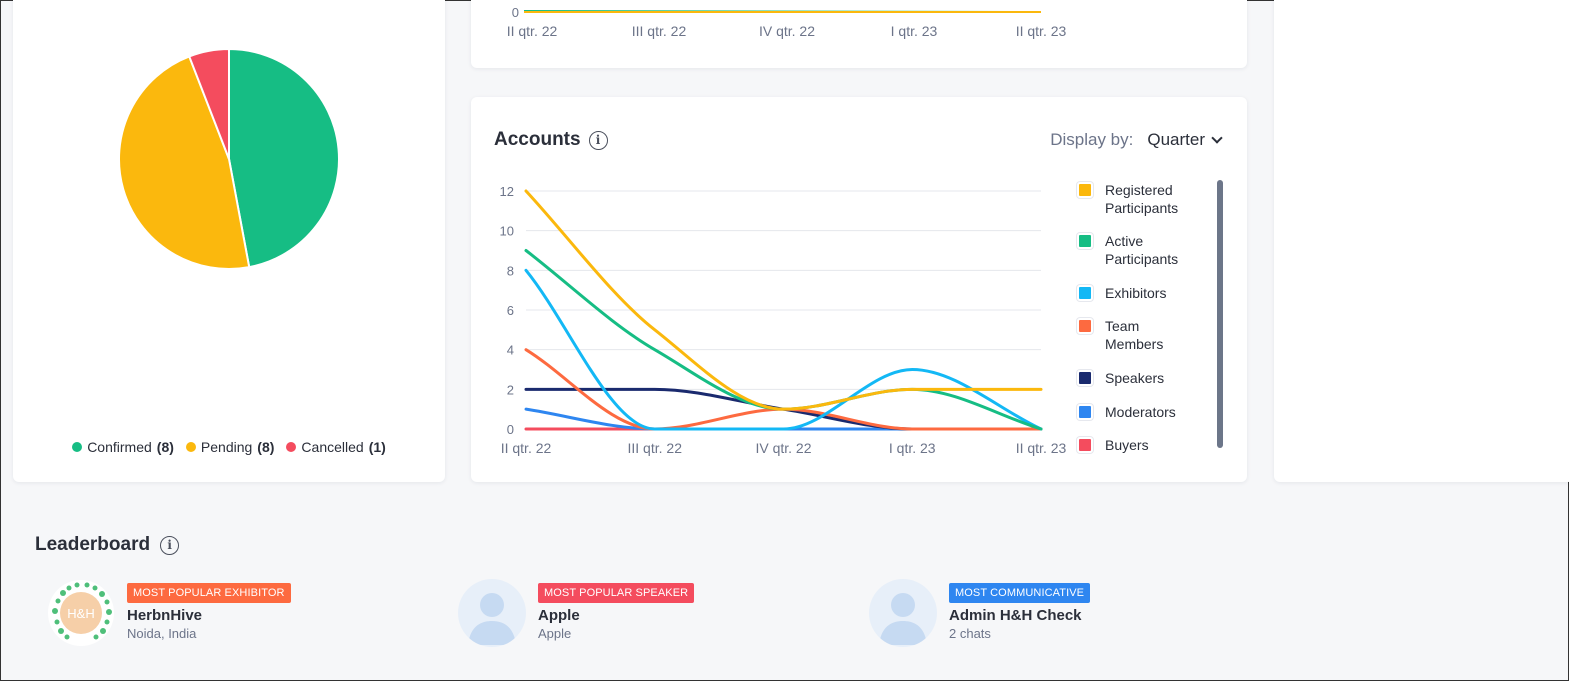  Describe the element at coordinates (1217, 138) in the screenshot. I see `chevron-down-icon` at that location.